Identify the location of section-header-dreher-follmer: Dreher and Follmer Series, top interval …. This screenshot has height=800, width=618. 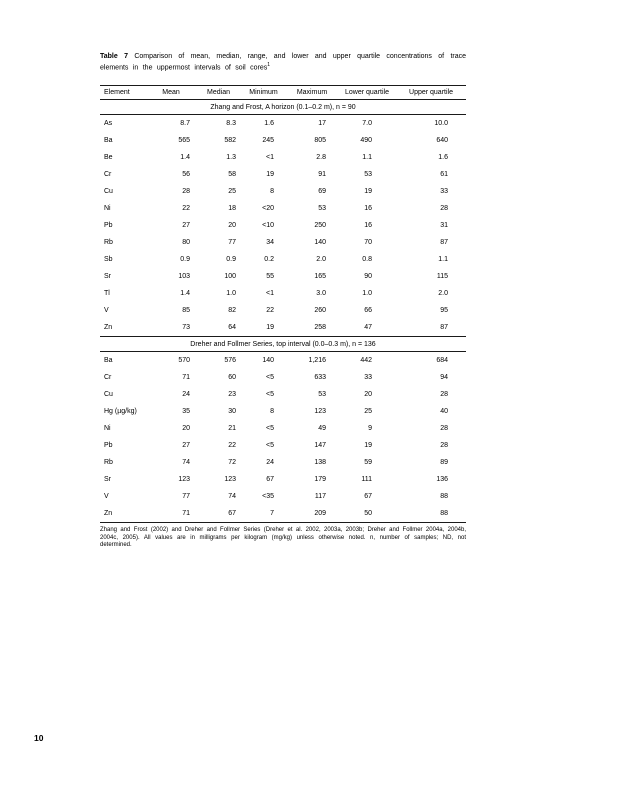
(283, 344).